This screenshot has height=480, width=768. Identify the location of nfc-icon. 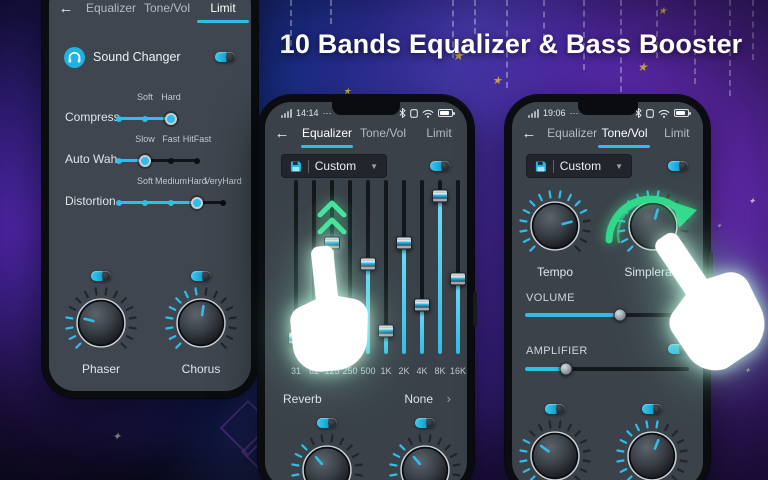
(414, 113).